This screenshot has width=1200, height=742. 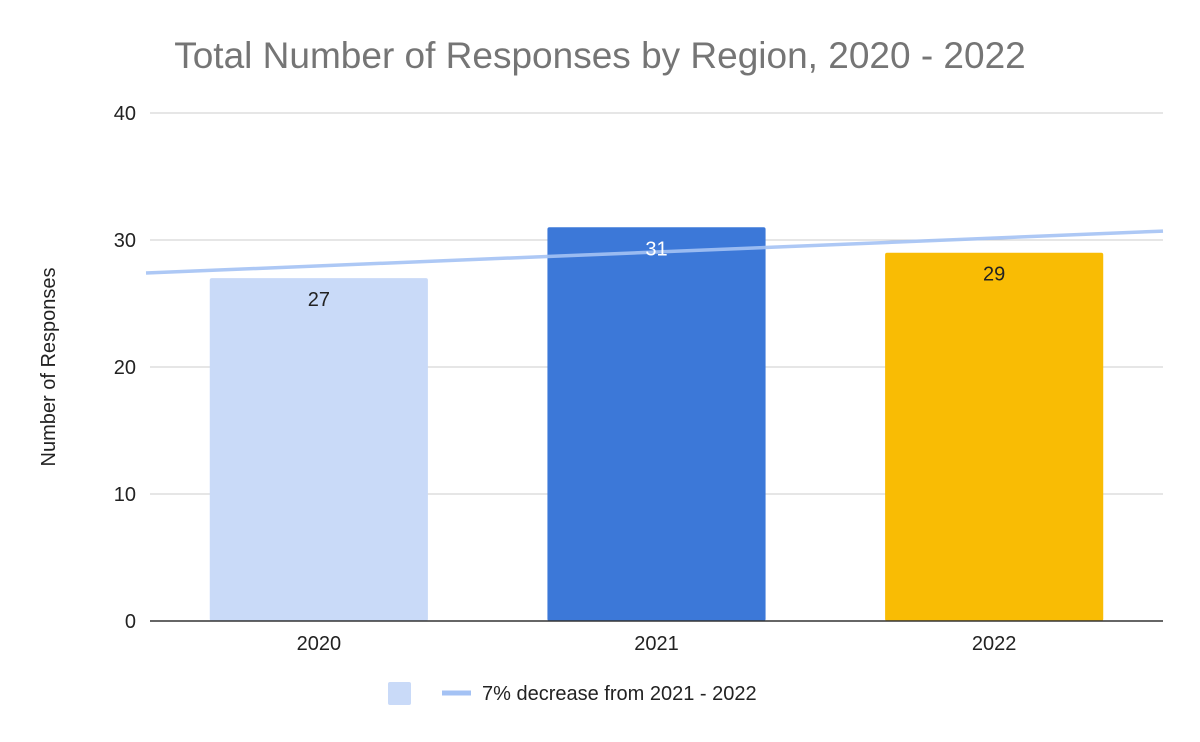 What do you see at coordinates (656, 249) in the screenshot?
I see `data-label-2021: 31` at bounding box center [656, 249].